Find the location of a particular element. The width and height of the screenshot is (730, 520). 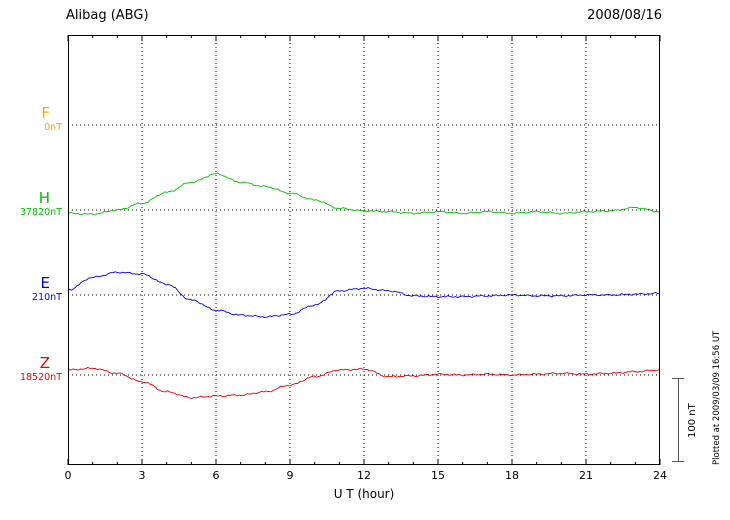

plot-date: 2008/08/16 is located at coordinates (624, 15).